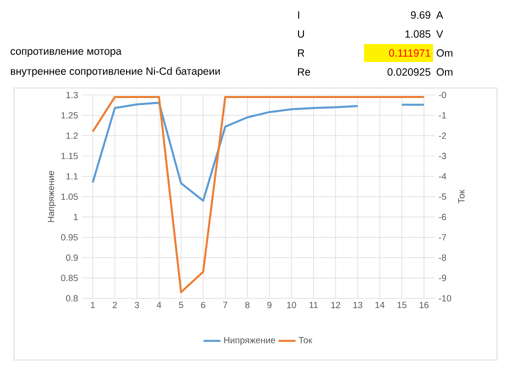 Image resolution: width=512 pixels, height=367 pixels. I want to click on y-tick-label: 1.15, so click(69, 156).